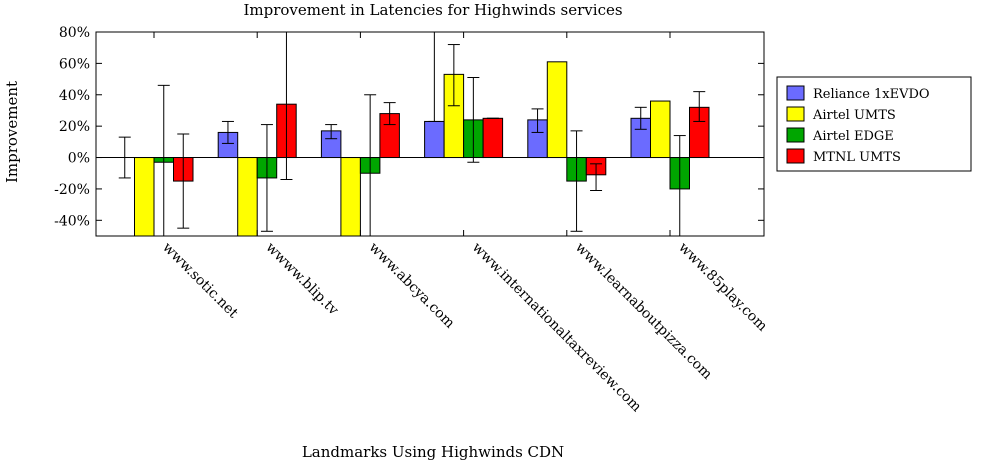  Describe the element at coordinates (79, 159) in the screenshot. I see `y-tick-label: 0%` at that location.